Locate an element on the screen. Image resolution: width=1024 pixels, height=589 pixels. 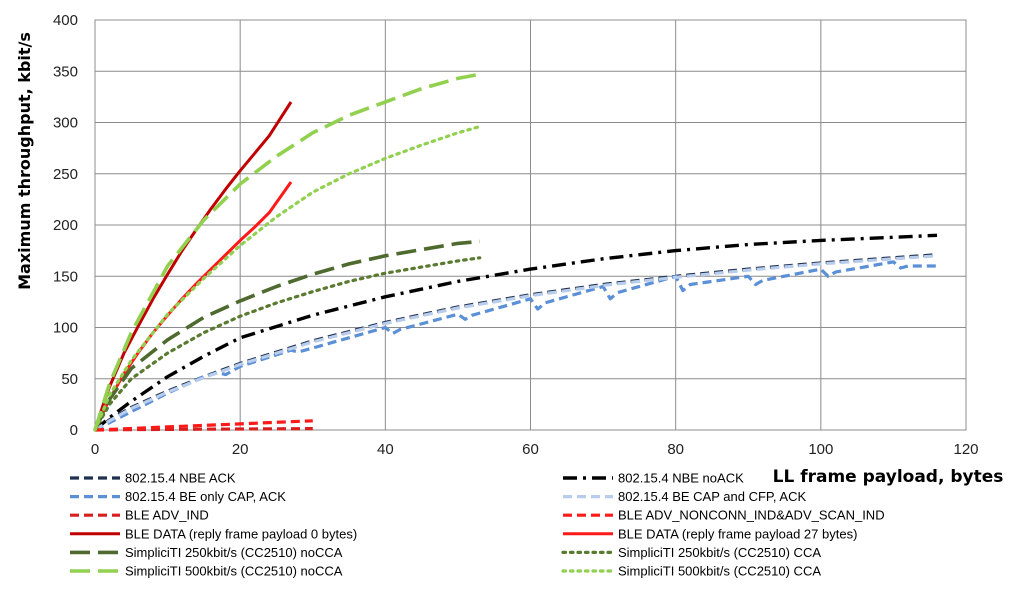
y-tick-label: 150 is located at coordinates (65, 276).